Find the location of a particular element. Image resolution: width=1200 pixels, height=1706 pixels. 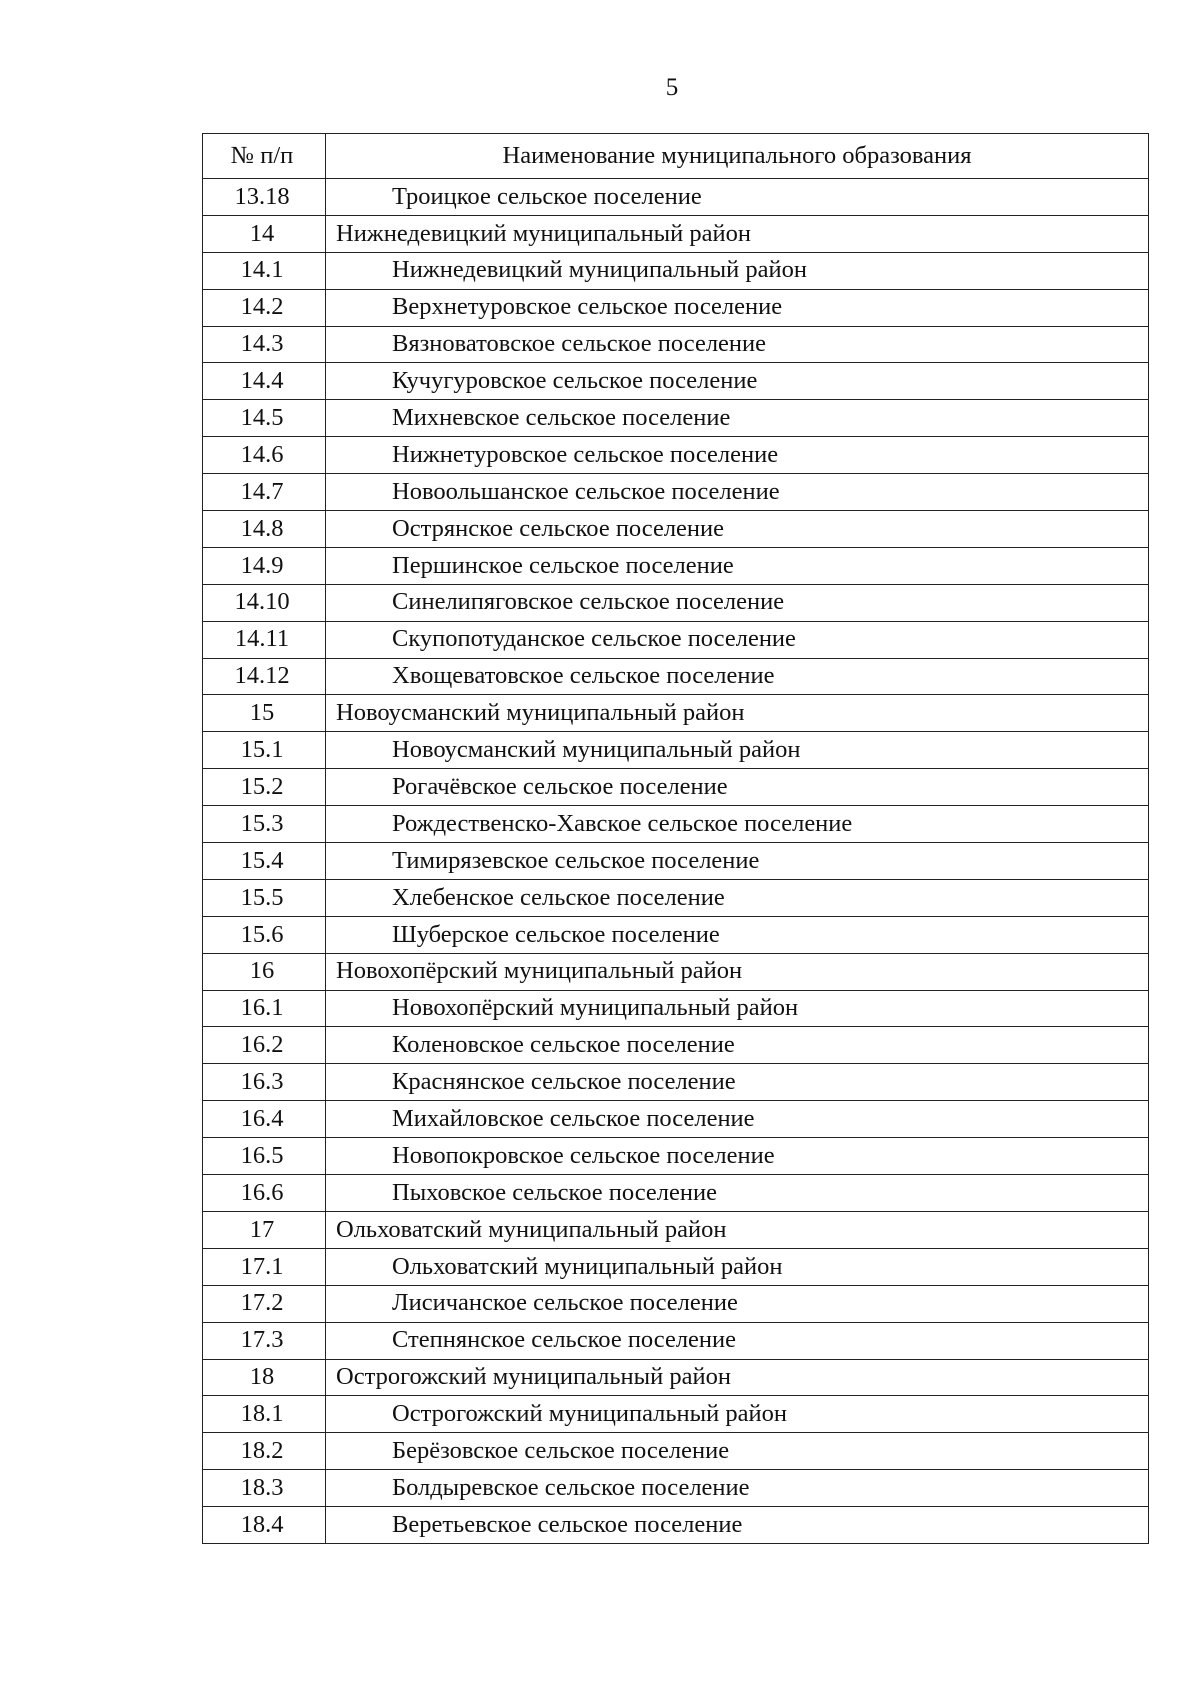

table-row: 14.2 Верхнетуровское сельское поселение is located at coordinates (675, 307).